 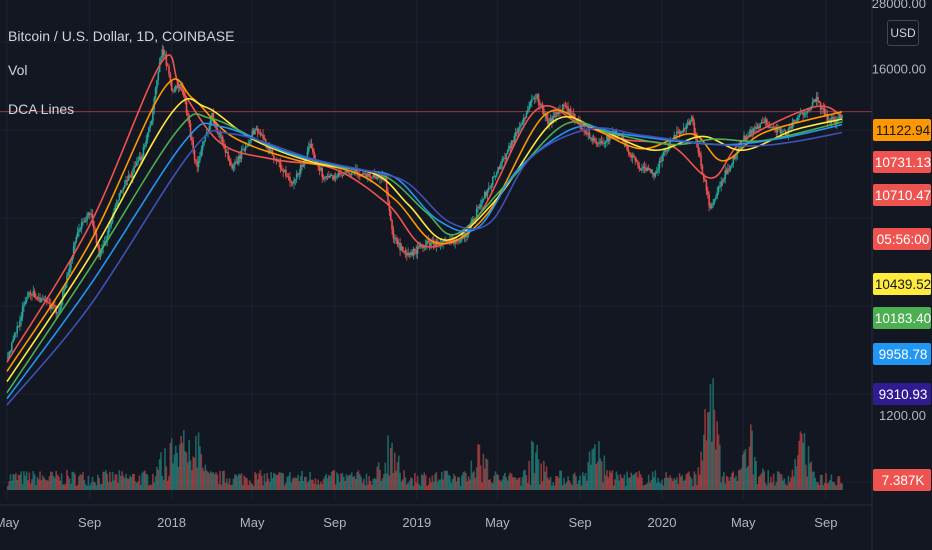 What do you see at coordinates (903, 318) in the screenshot?
I see `price-label: 10183.40` at bounding box center [903, 318].